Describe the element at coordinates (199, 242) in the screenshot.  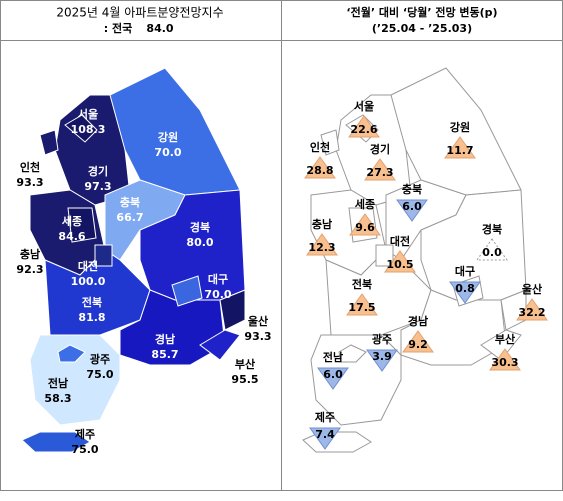
I see `region-value: 80.0` at that location.